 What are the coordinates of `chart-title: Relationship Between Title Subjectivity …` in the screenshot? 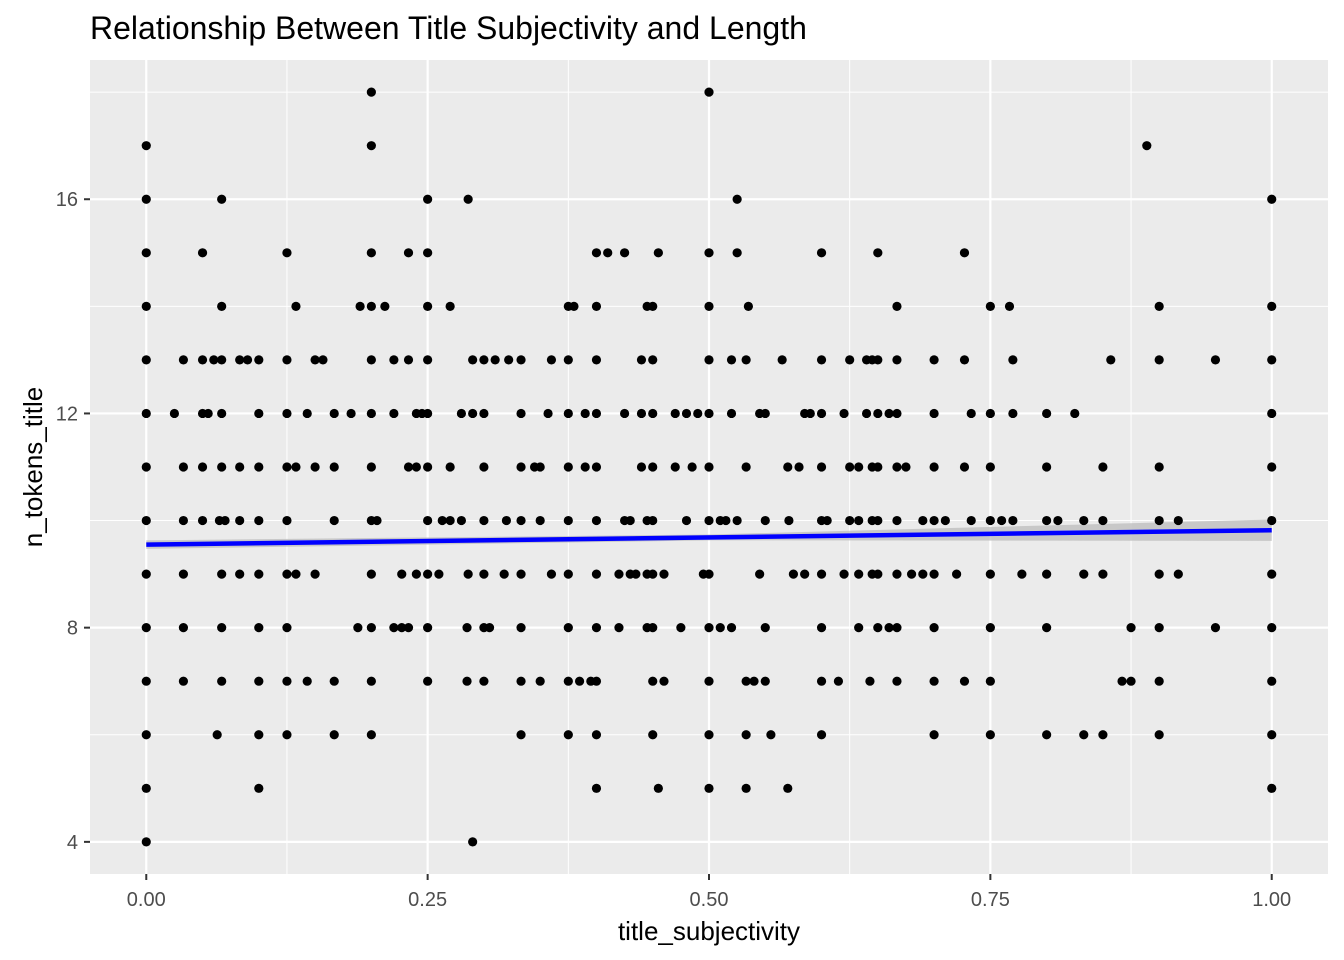 It's located at (448, 28).